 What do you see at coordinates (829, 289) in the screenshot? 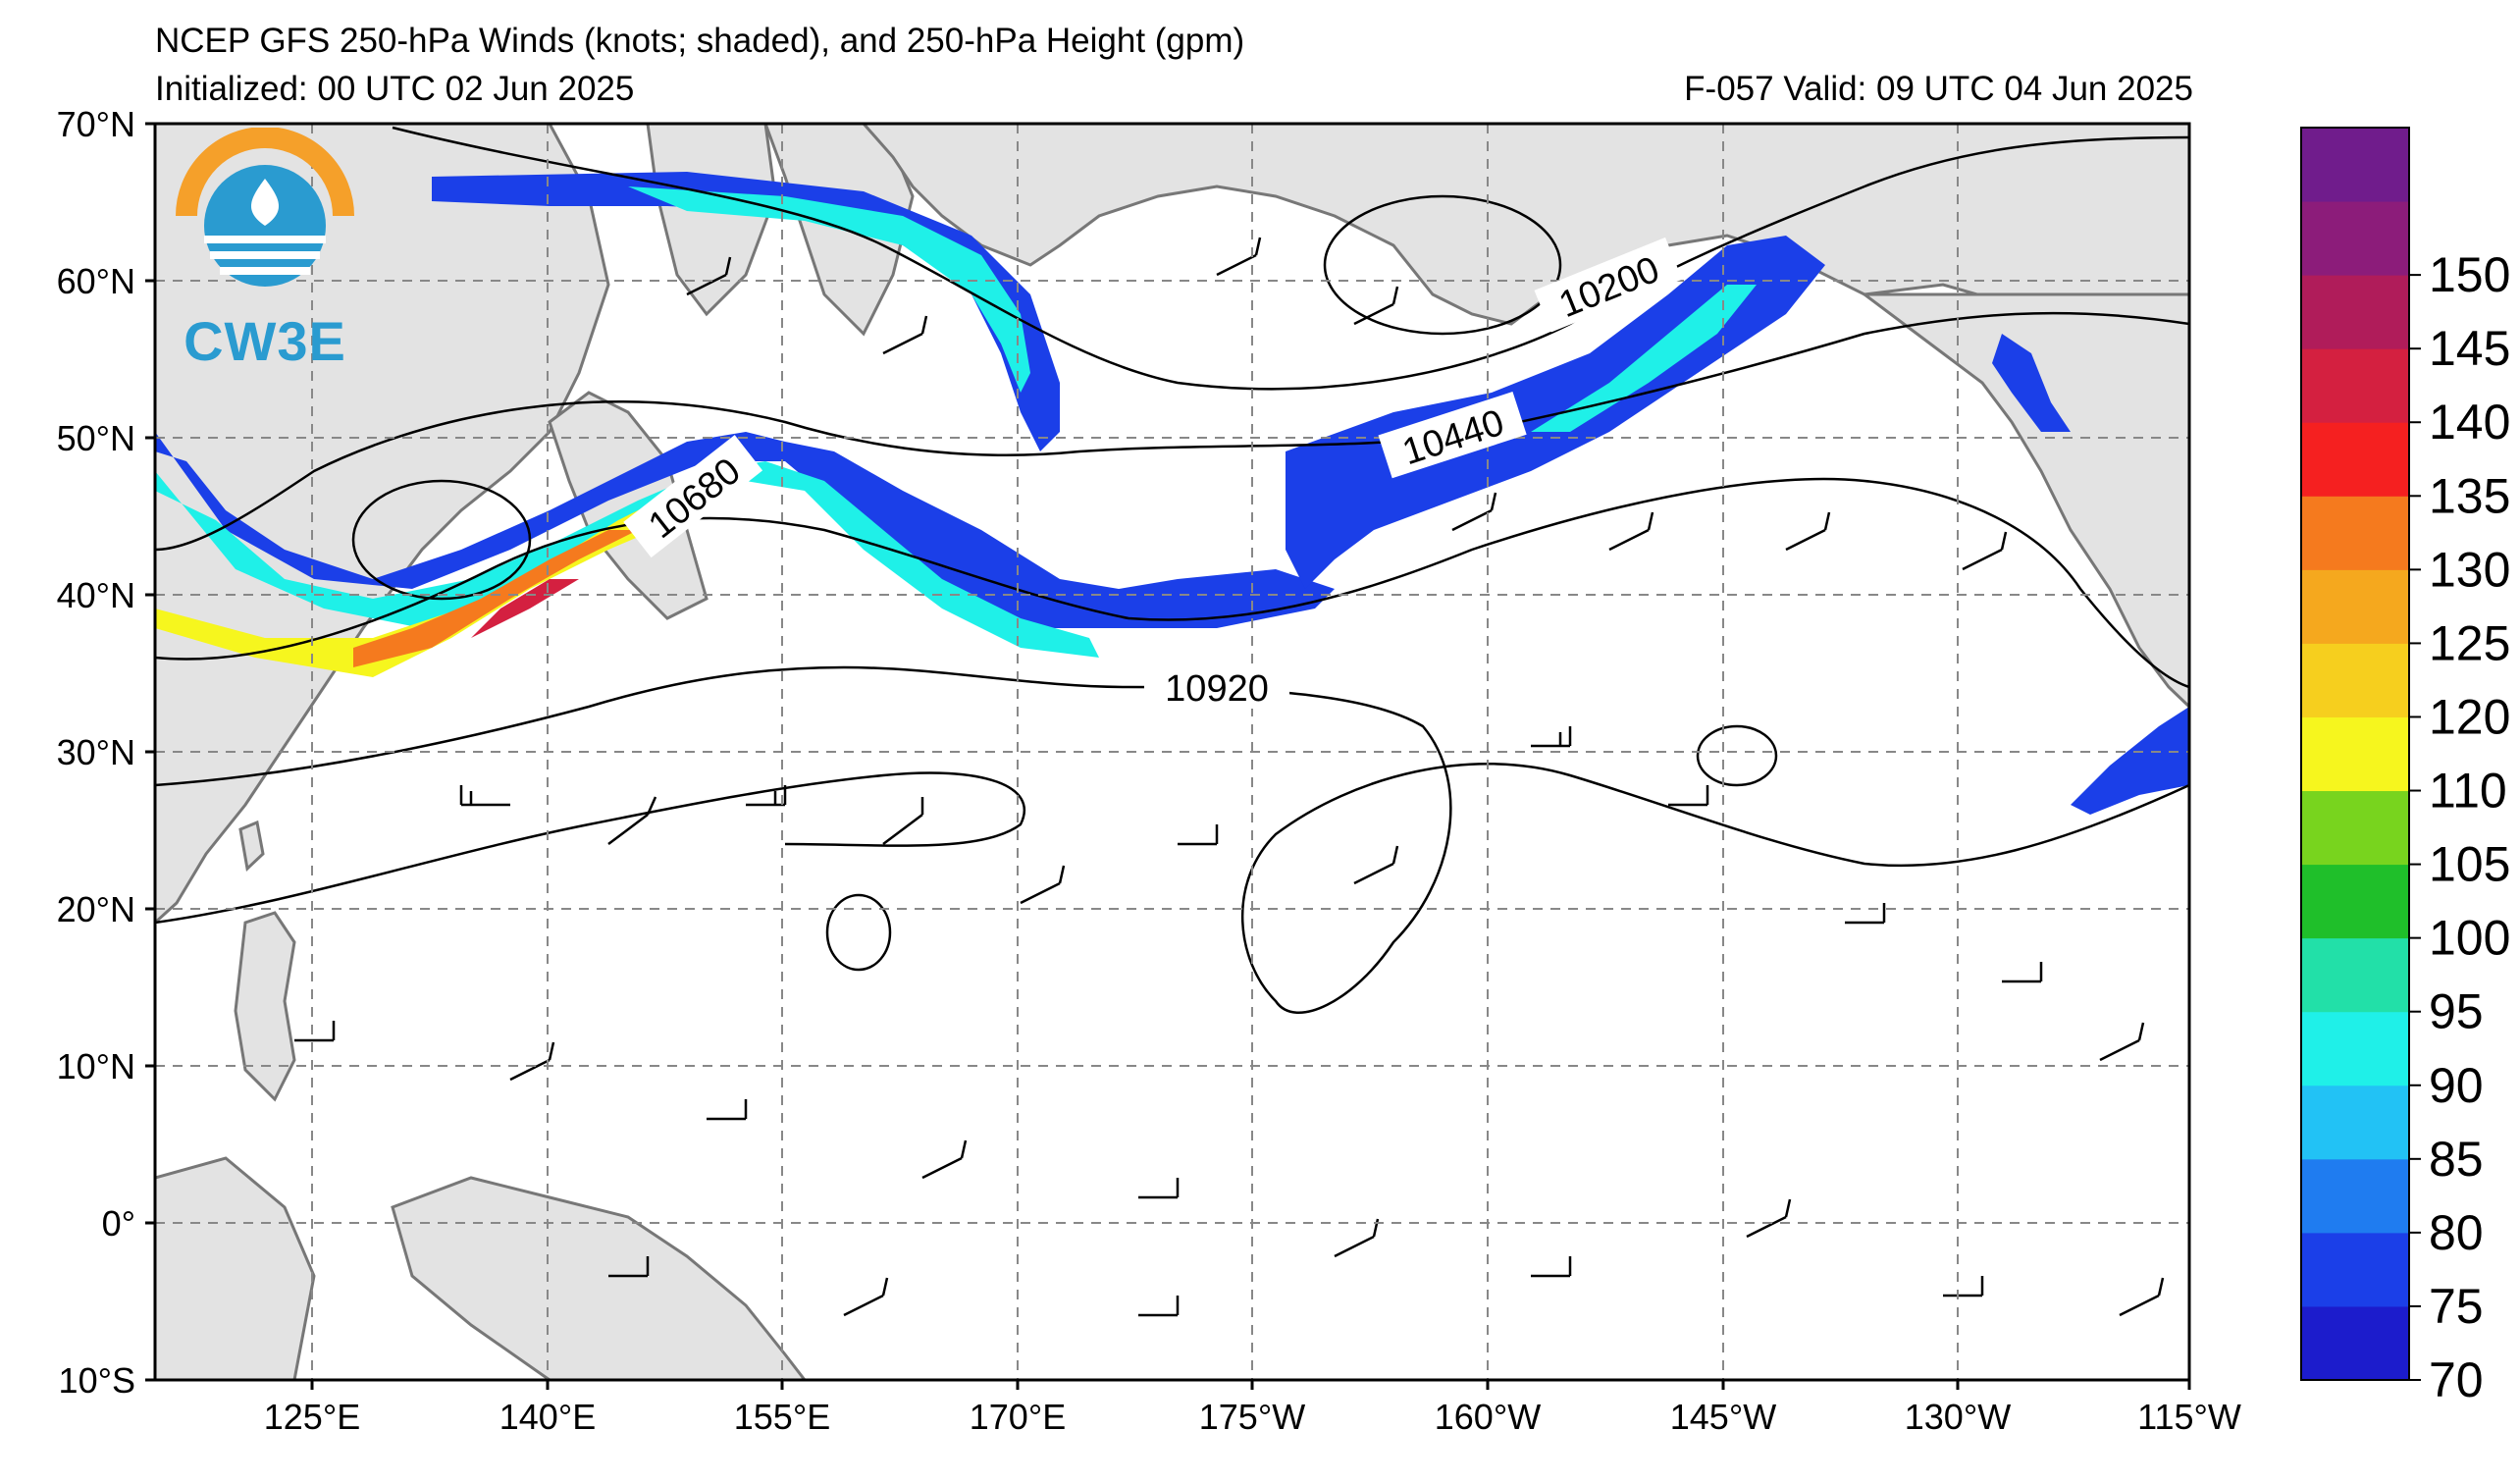
I see `jet-north-arc-inner` at bounding box center [829, 289].